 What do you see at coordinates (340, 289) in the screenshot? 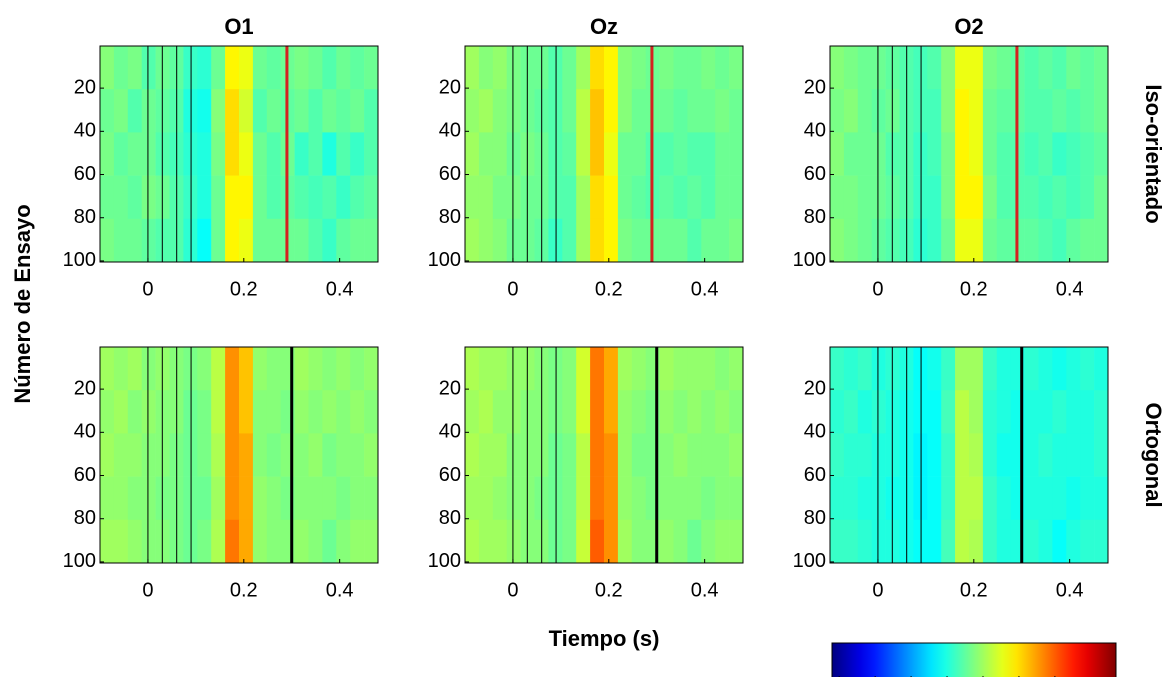
I see `x-tick-label: 0.4` at bounding box center [340, 289].